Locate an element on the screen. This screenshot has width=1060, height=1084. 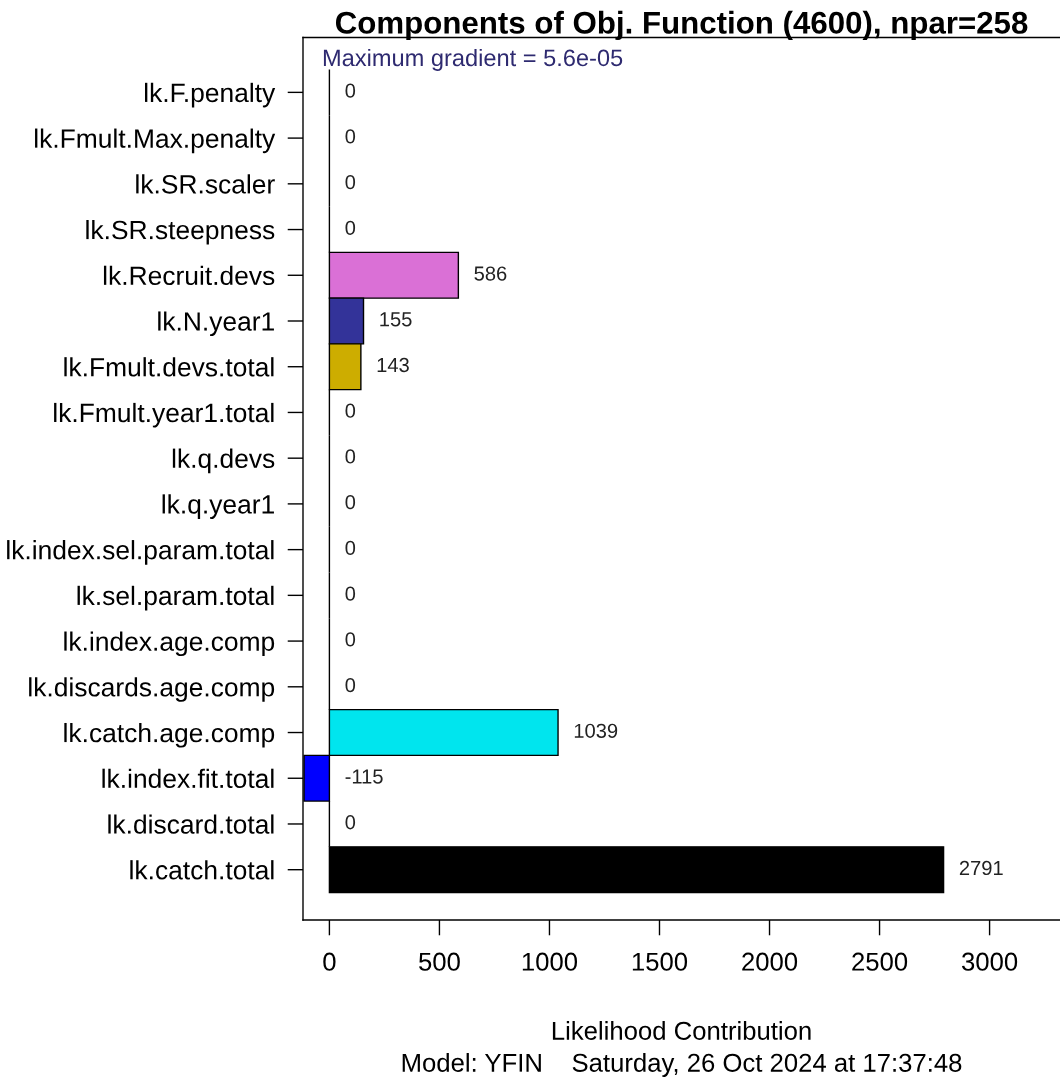
data-label: -115 is located at coordinates (364, 776).